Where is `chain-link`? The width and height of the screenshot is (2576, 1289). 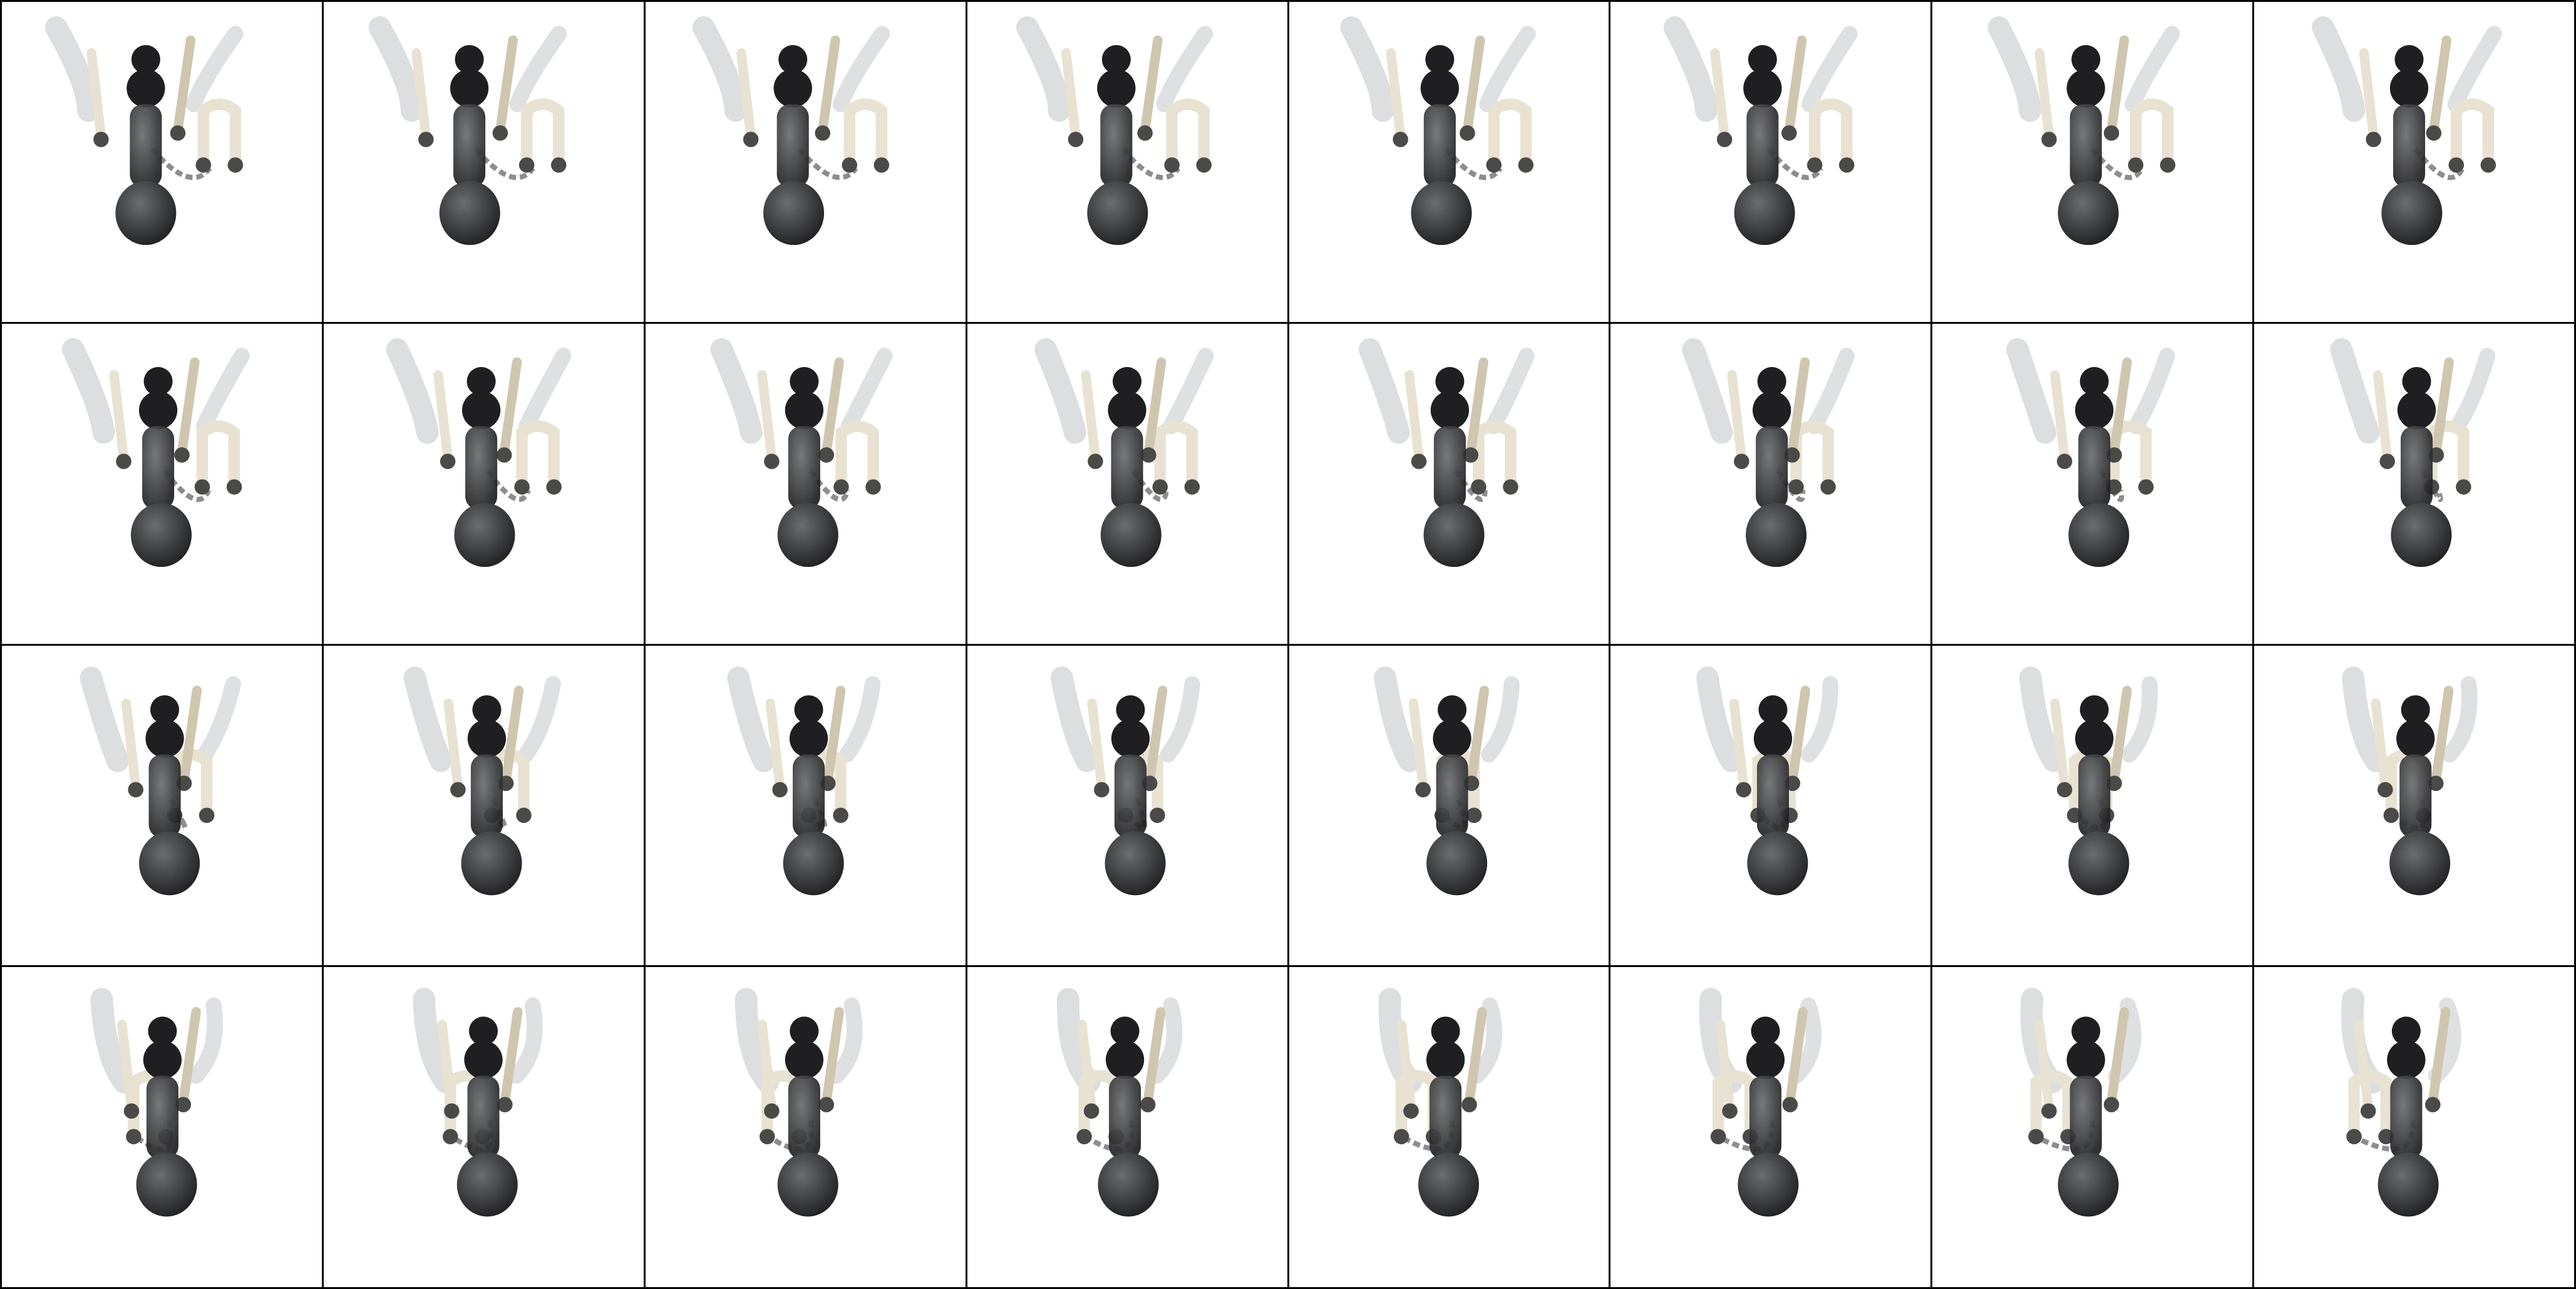 chain-link is located at coordinates (829, 486).